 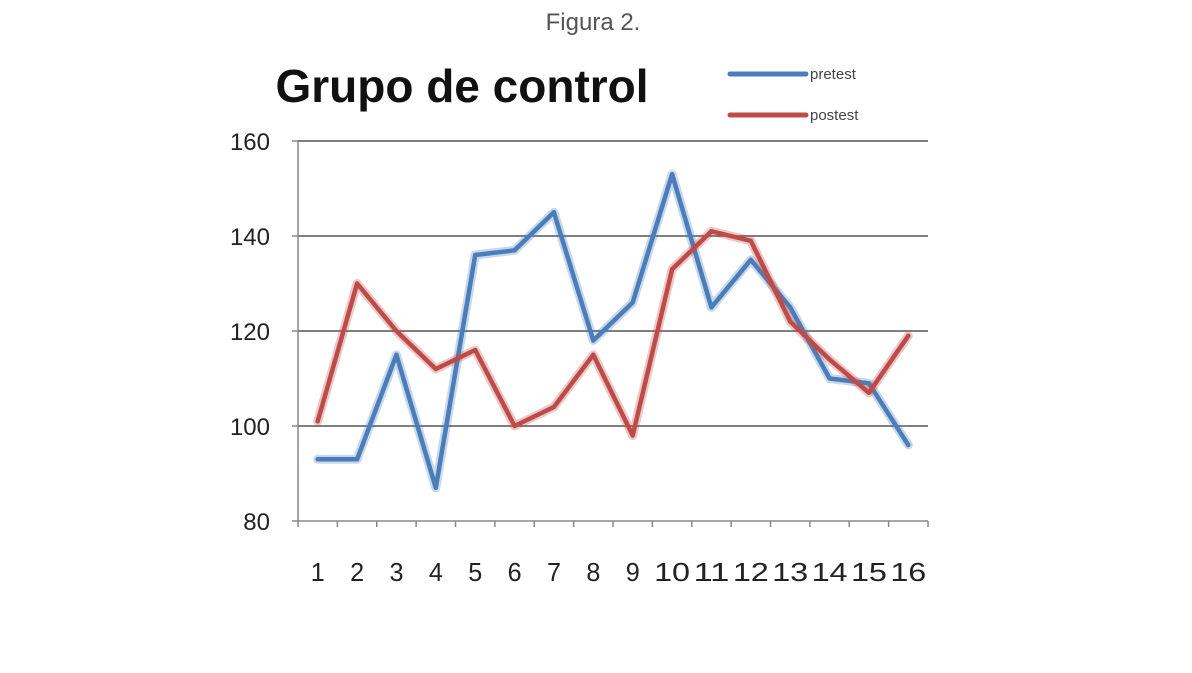 I want to click on x-tick-label-9: 9, so click(x=633, y=572).